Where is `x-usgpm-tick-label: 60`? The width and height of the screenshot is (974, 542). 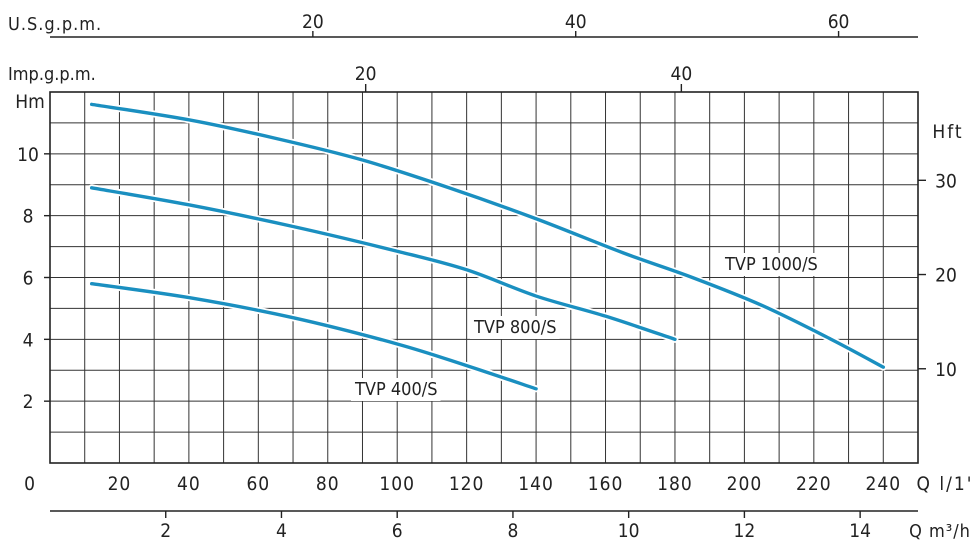 x-usgpm-tick-label: 60 is located at coordinates (839, 22).